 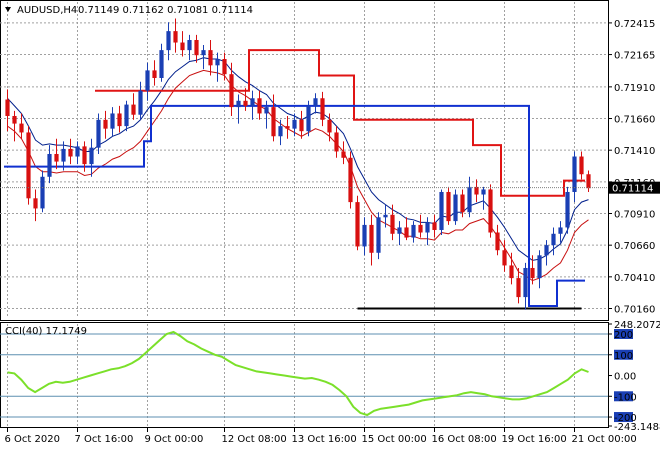 I want to click on cci-tick-label: -200, so click(x=625, y=418).